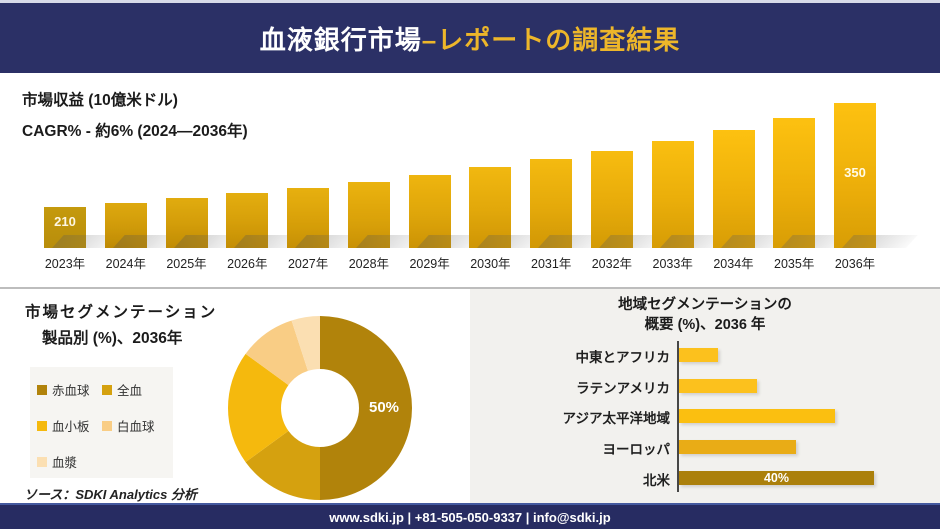 The height and width of the screenshot is (529, 940). I want to click on legend-label: 白血球, so click(136, 427).